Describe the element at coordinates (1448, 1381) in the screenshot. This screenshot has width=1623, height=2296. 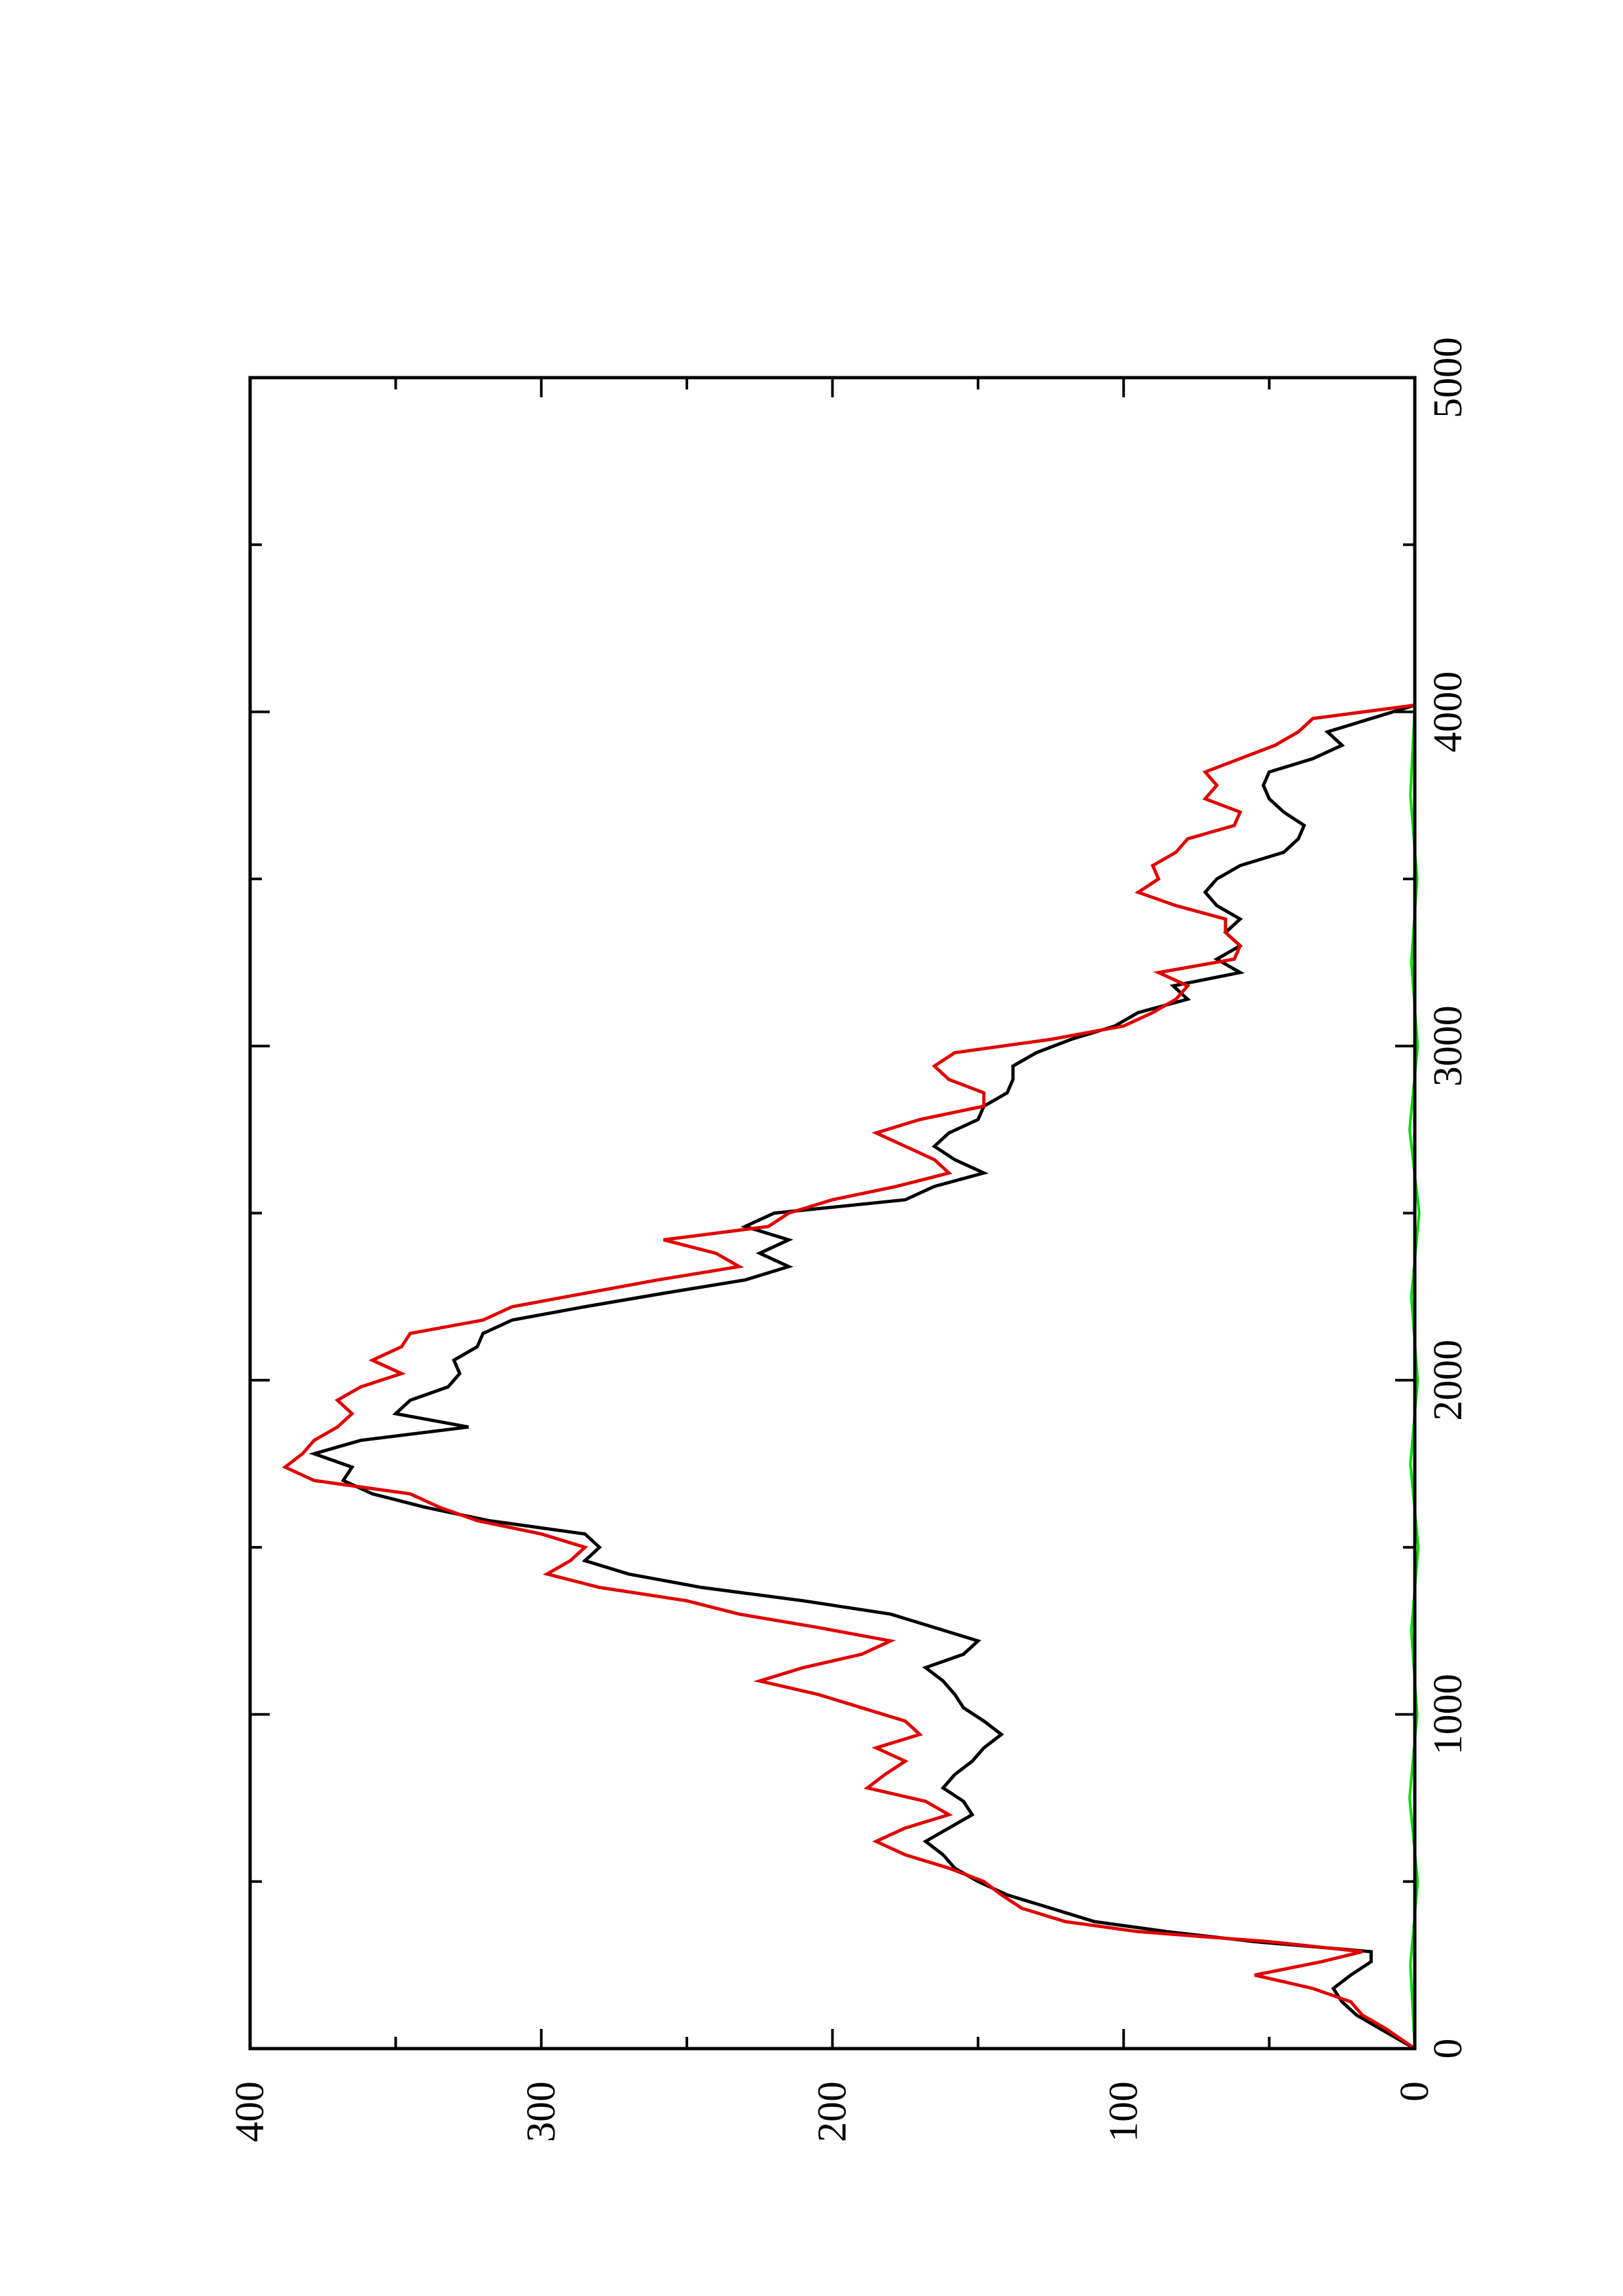
I see `x-tick-label: 2000` at that location.